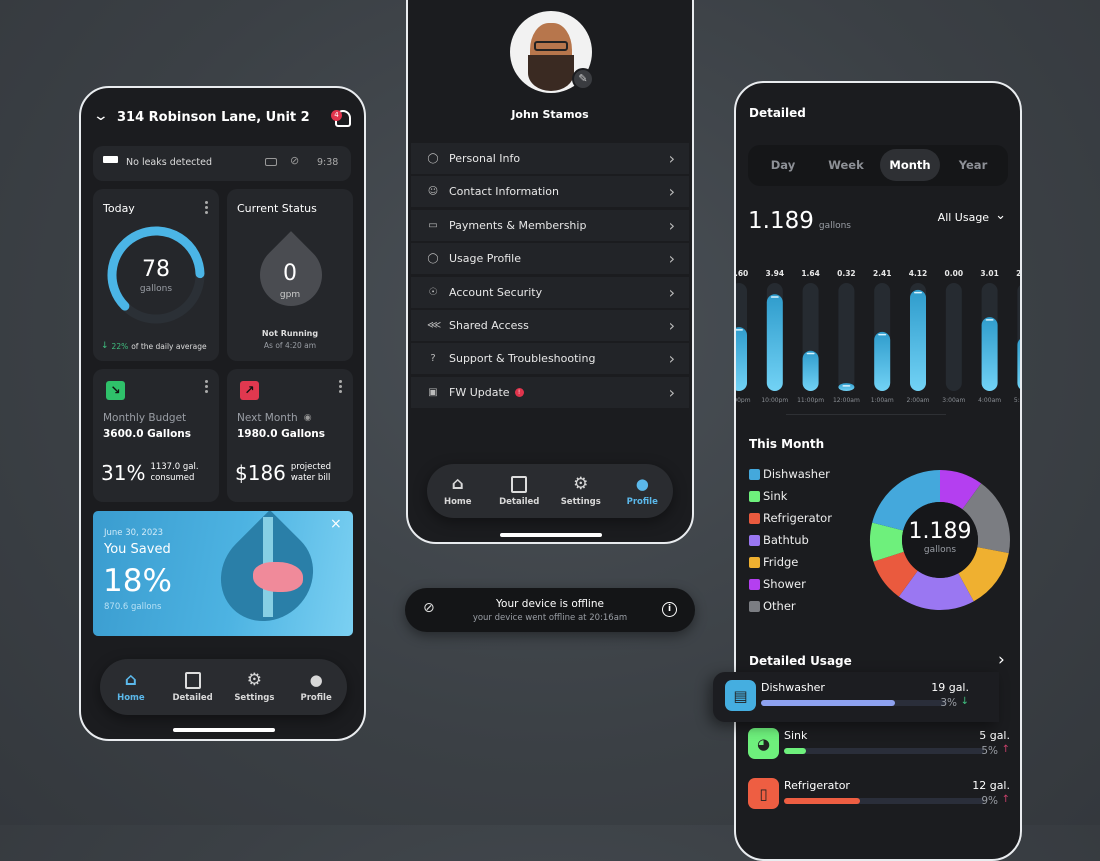  I want to click on tab-month: Month, so click(910, 165).